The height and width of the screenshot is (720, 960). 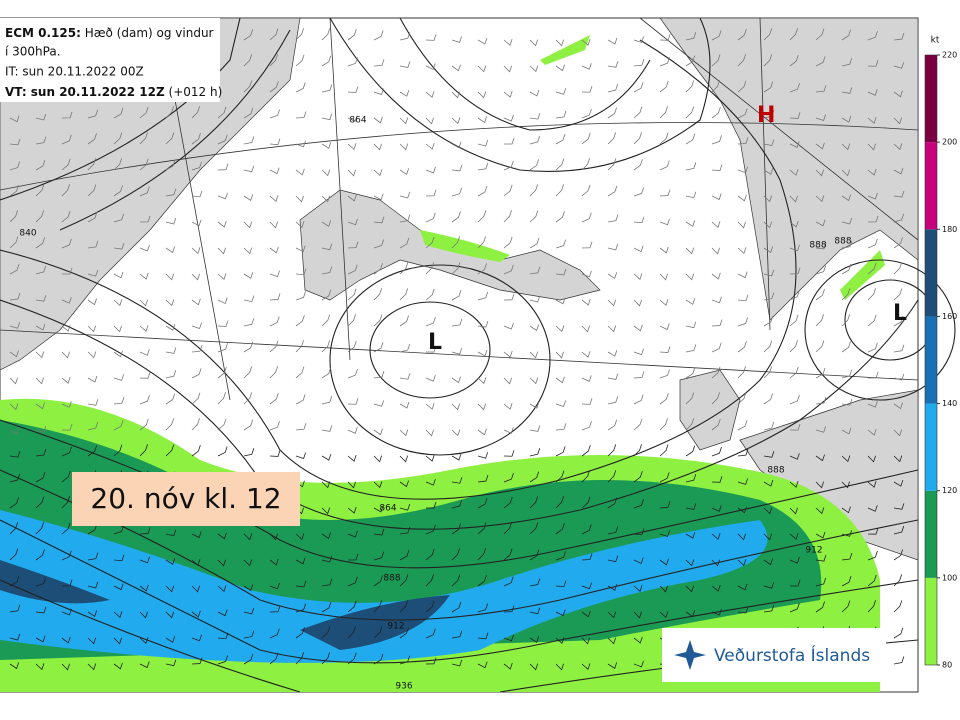 What do you see at coordinates (225, 605) in the screenshot?
I see `wind-band-dark` at bounding box center [225, 605].